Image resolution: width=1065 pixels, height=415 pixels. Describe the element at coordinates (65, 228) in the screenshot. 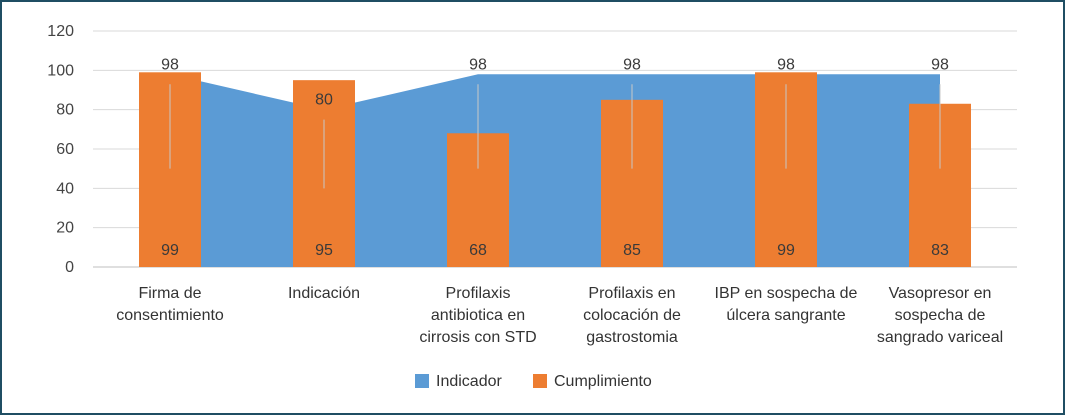

I see `y-tick-label: 20` at that location.